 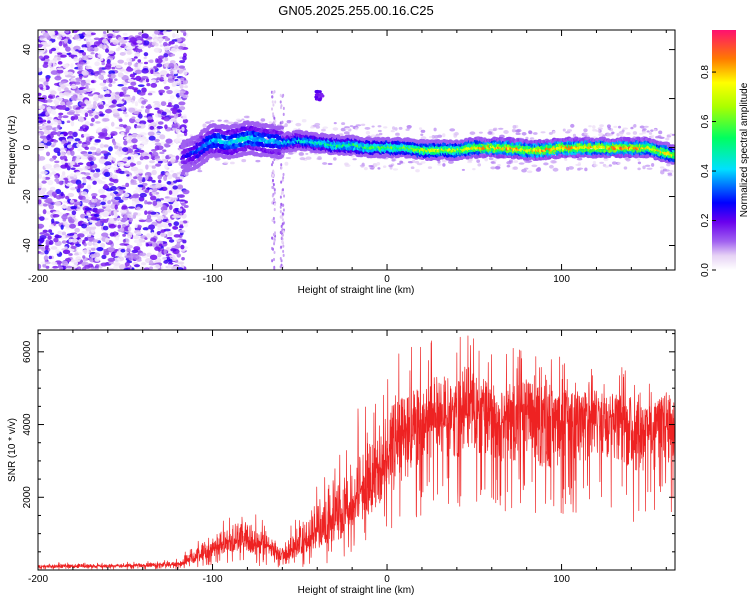 What do you see at coordinates (319, 100) in the screenshot?
I see `blob-cell` at bounding box center [319, 100].